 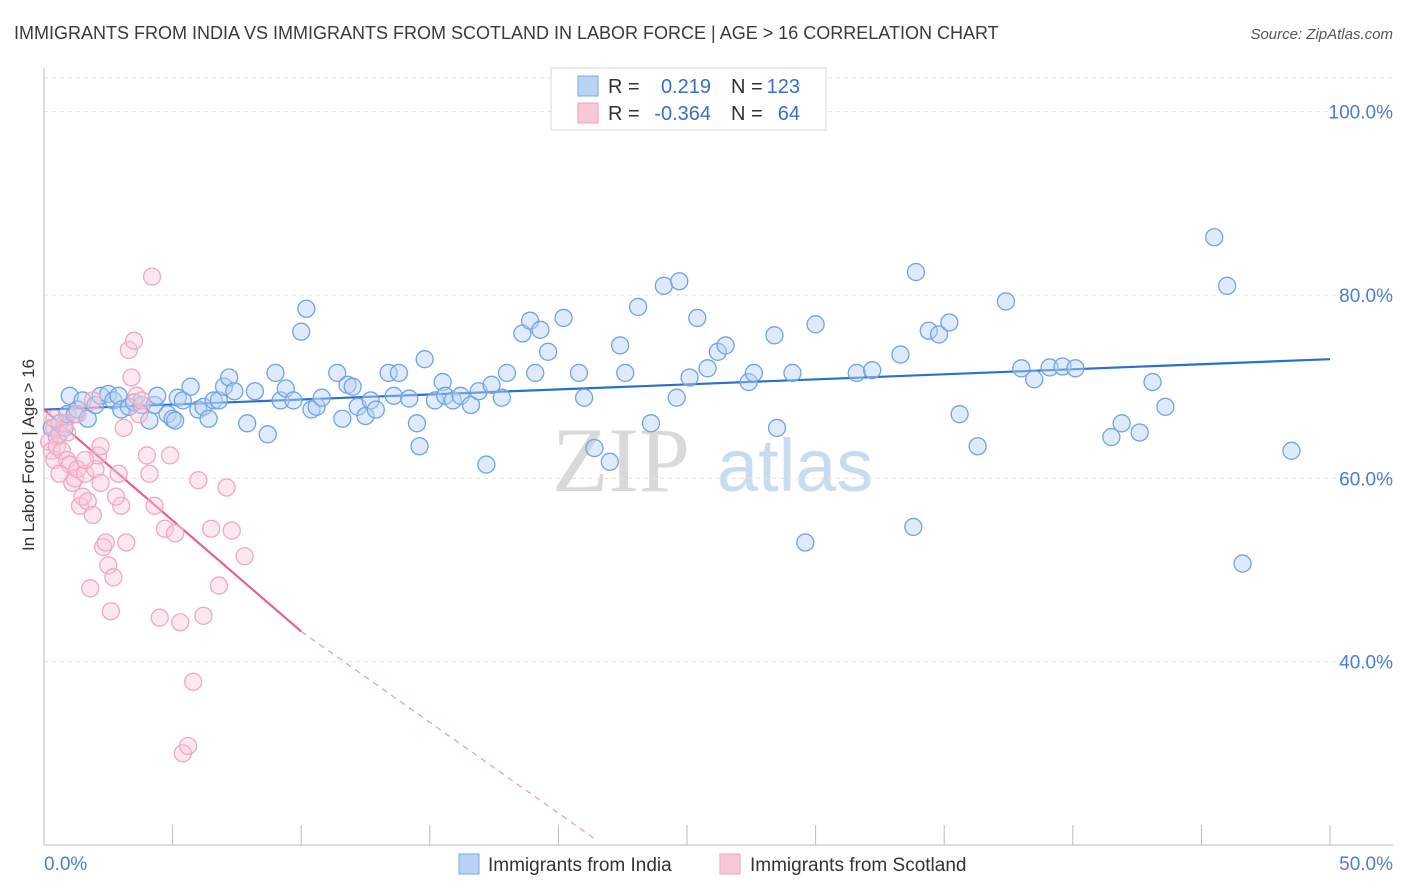 What do you see at coordinates (1361, 388) in the screenshot?
I see `y-tick-labels: 100.0% 80.0% 60.0% 40.0%` at bounding box center [1361, 388].